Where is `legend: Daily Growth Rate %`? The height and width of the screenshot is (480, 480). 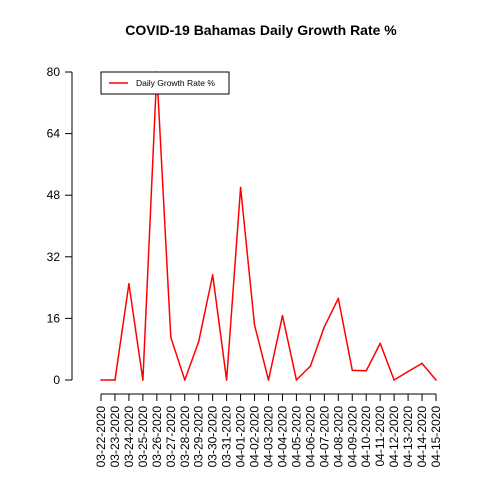
legend: Daily Growth Rate % is located at coordinates (165, 83).